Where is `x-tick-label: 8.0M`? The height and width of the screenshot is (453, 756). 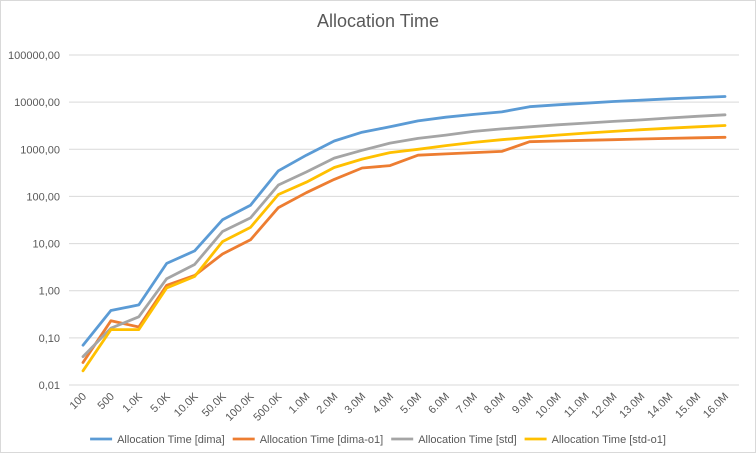
x-tick-label: 8.0M is located at coordinates (495, 404).